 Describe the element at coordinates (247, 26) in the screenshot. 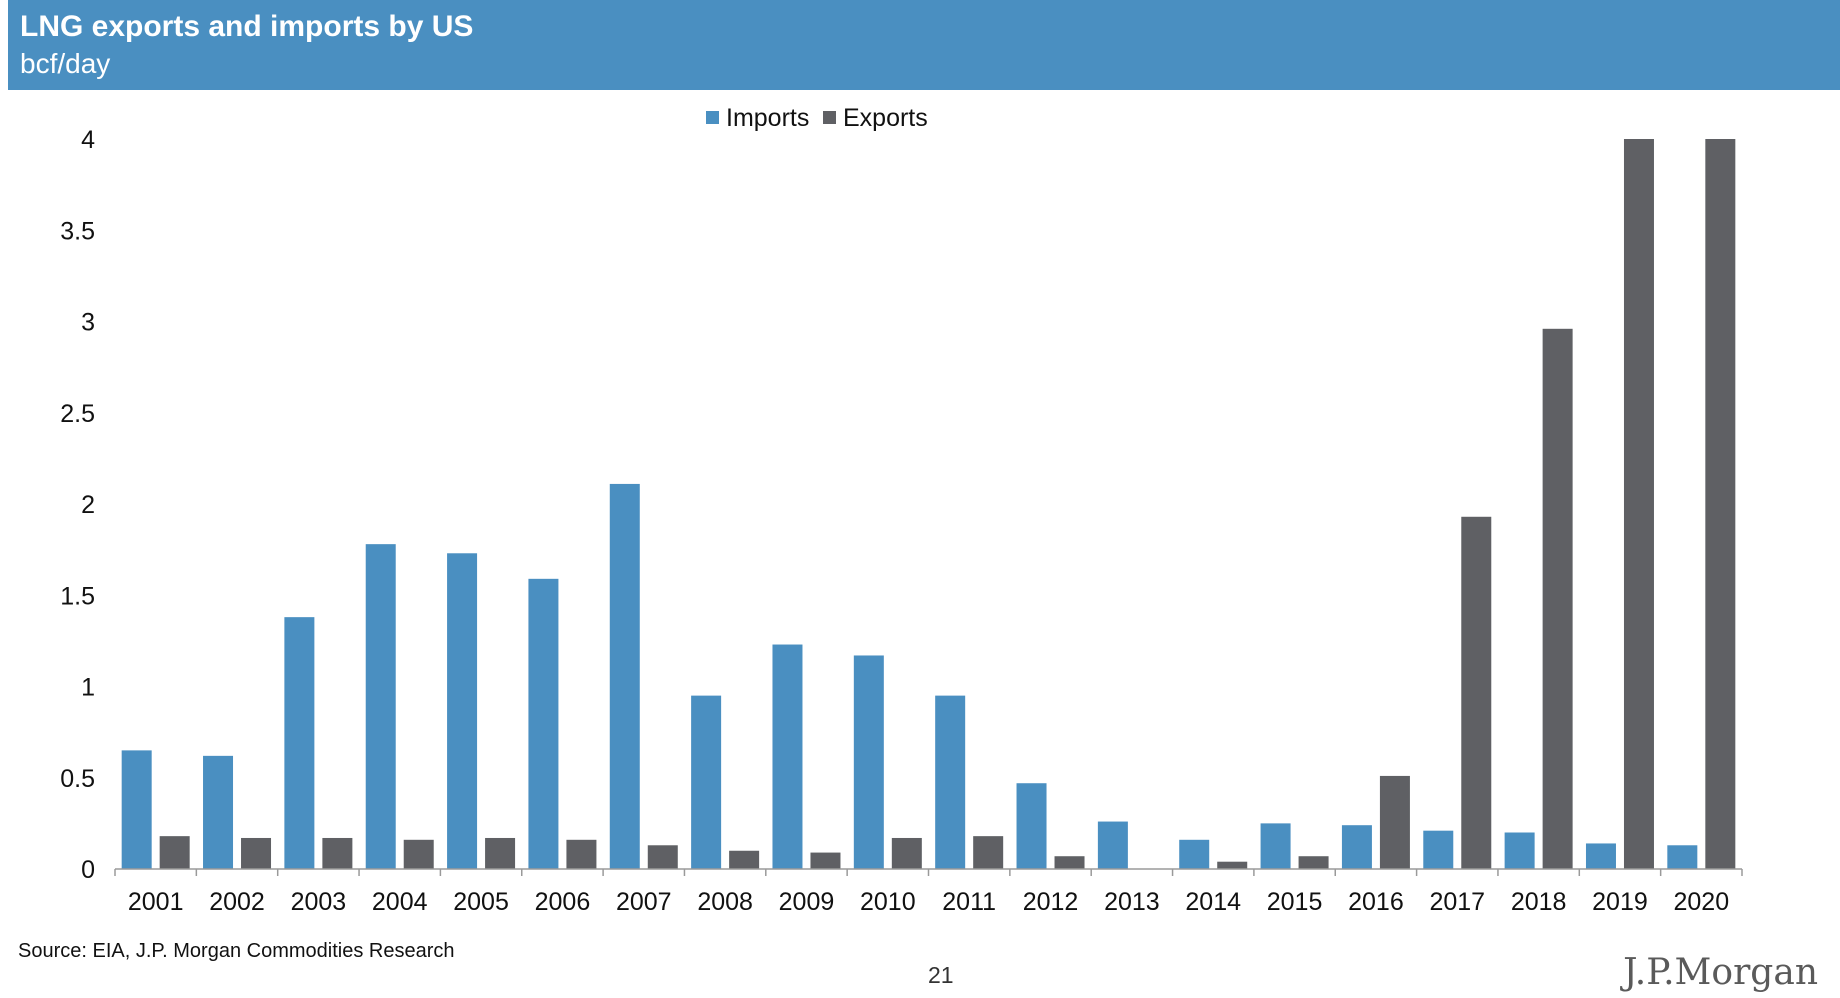

I see `chart-title: LNG exports and imports by US` at that location.